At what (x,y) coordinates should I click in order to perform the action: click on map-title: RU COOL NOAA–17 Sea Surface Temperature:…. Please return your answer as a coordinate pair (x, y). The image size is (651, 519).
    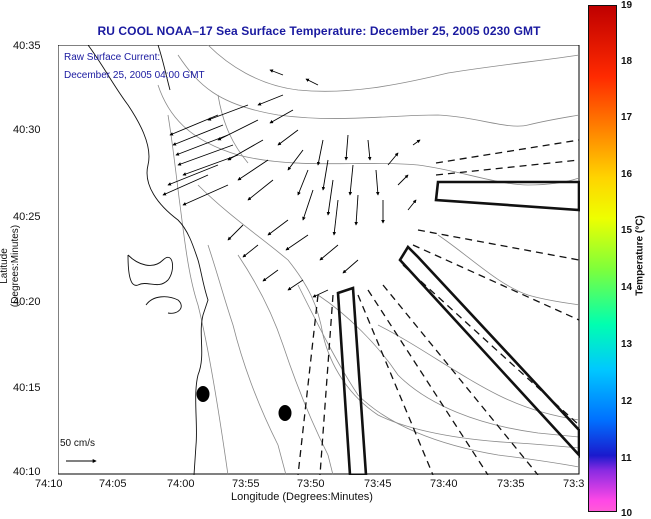
    Looking at the image, I should click on (319, 31).